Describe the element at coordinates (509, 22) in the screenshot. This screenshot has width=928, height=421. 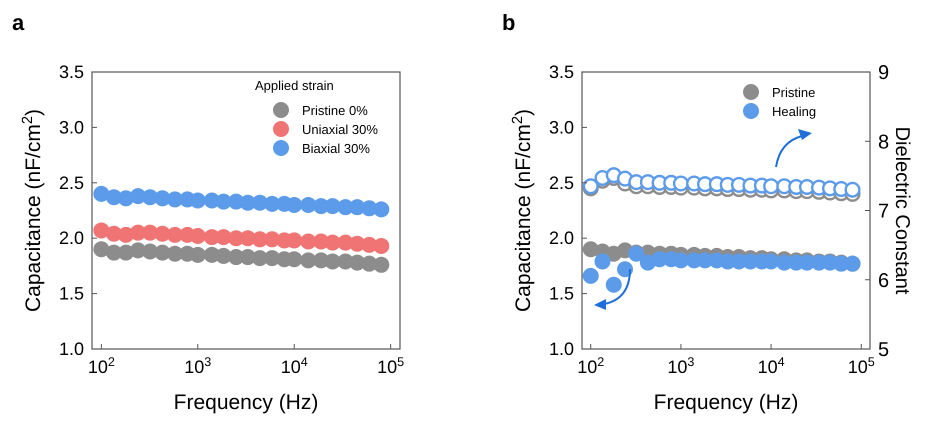
I see `chart-title: b` at that location.